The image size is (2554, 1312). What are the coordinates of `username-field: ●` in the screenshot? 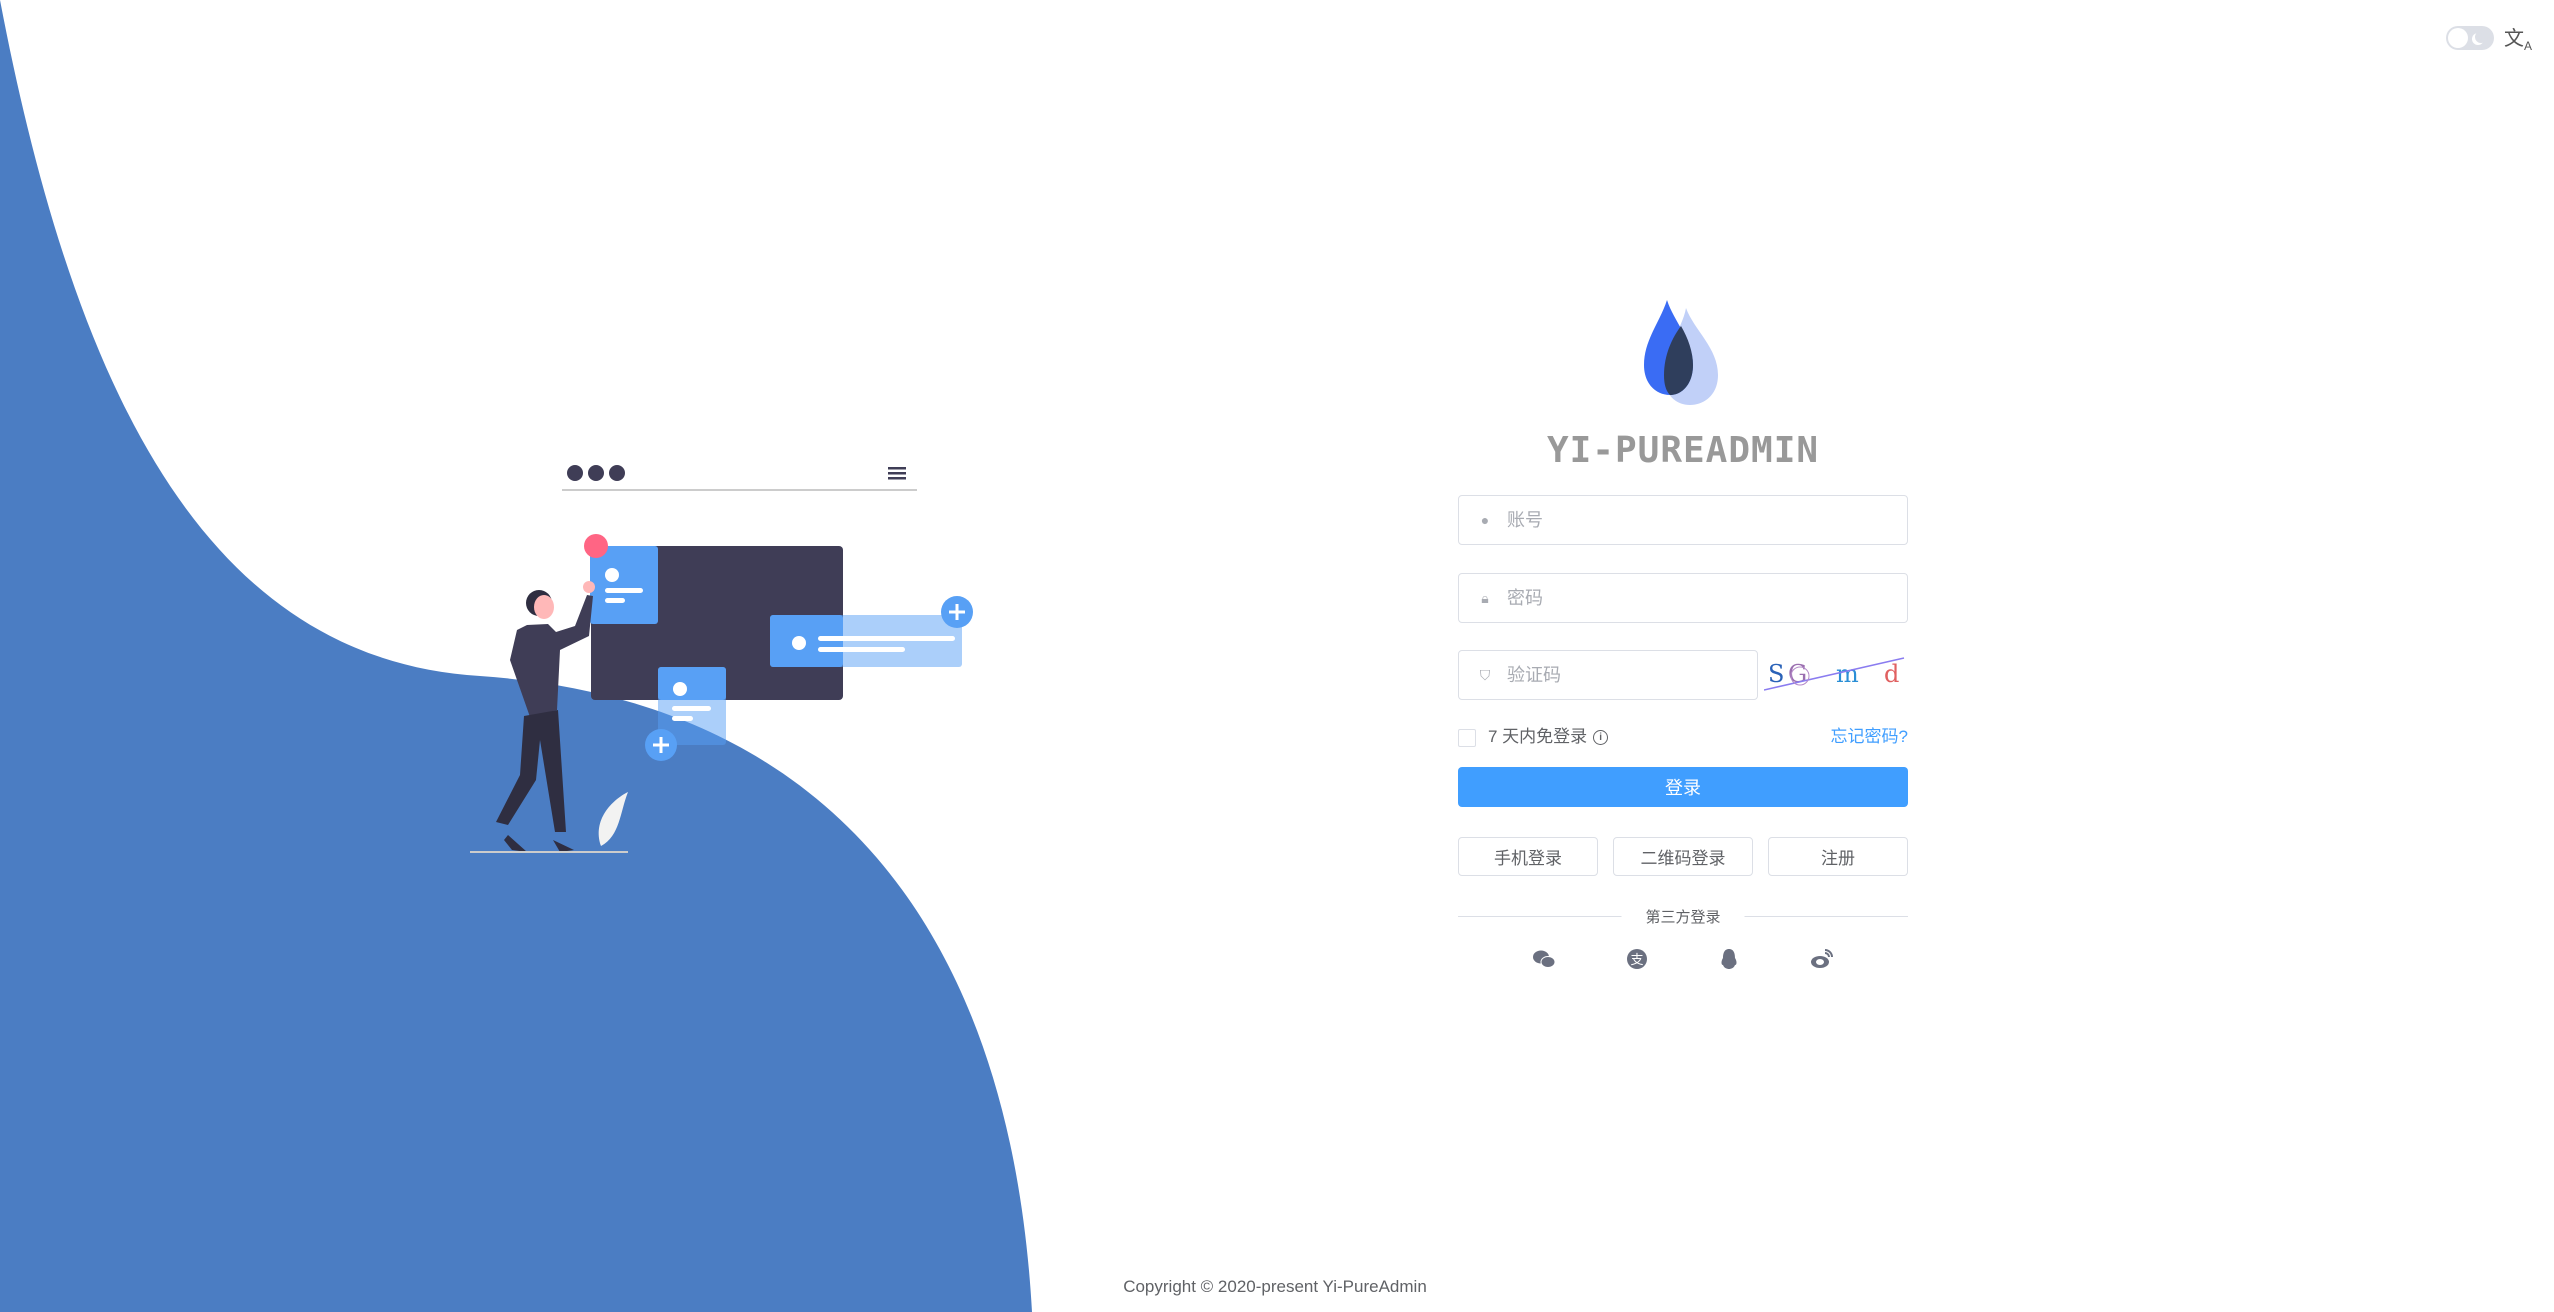 It's located at (1683, 520).